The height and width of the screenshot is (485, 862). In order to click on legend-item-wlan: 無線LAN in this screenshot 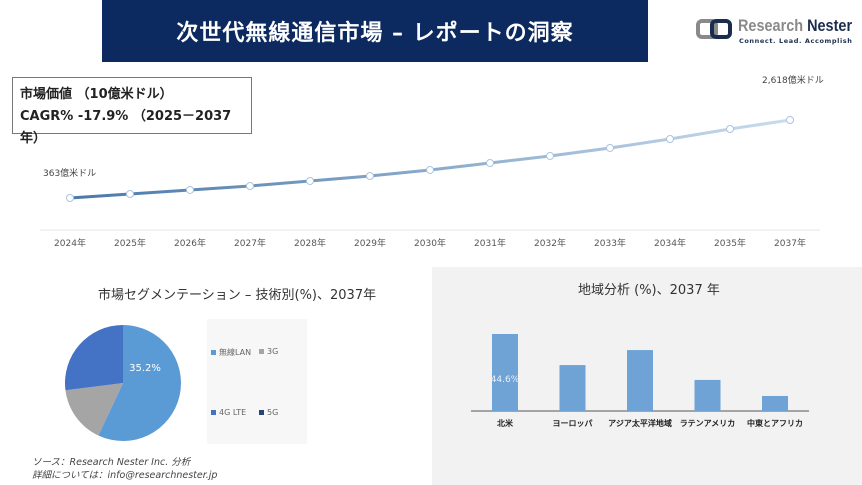, I will do `click(231, 352)`.